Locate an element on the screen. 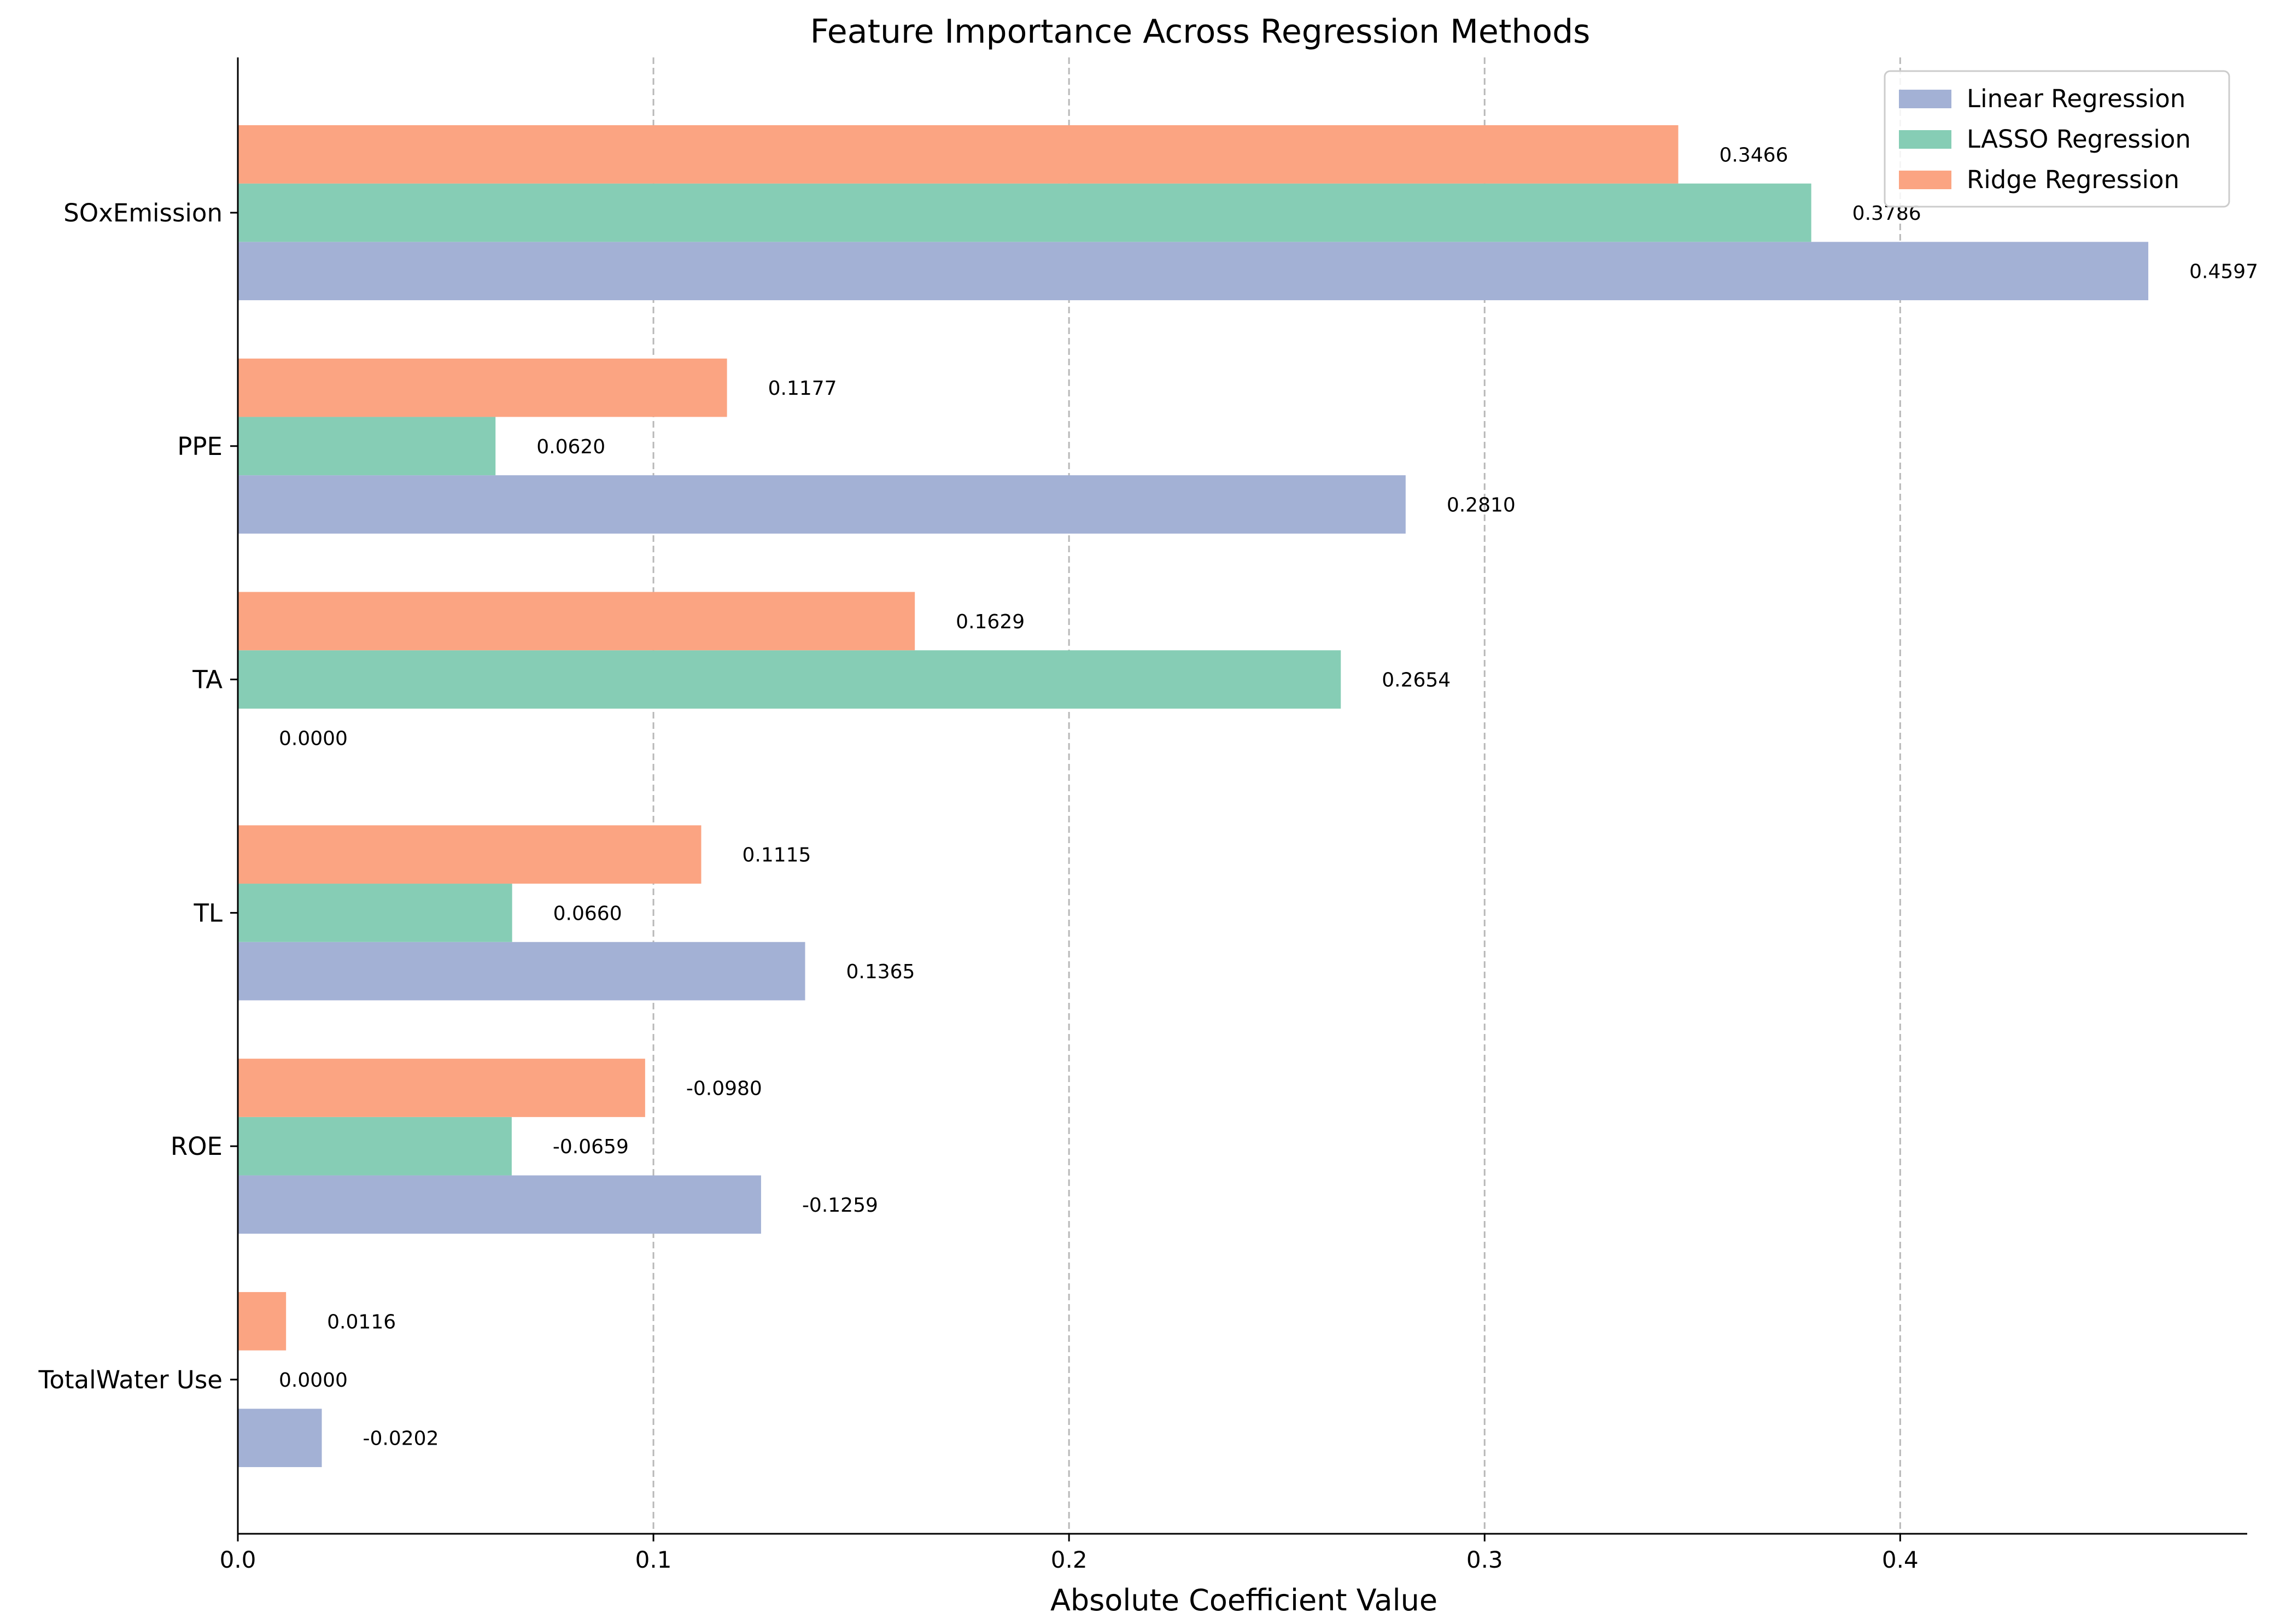 The width and height of the screenshot is (2274, 1624). data-label-linear-regression-0: 0.4597 is located at coordinates (2223, 272).